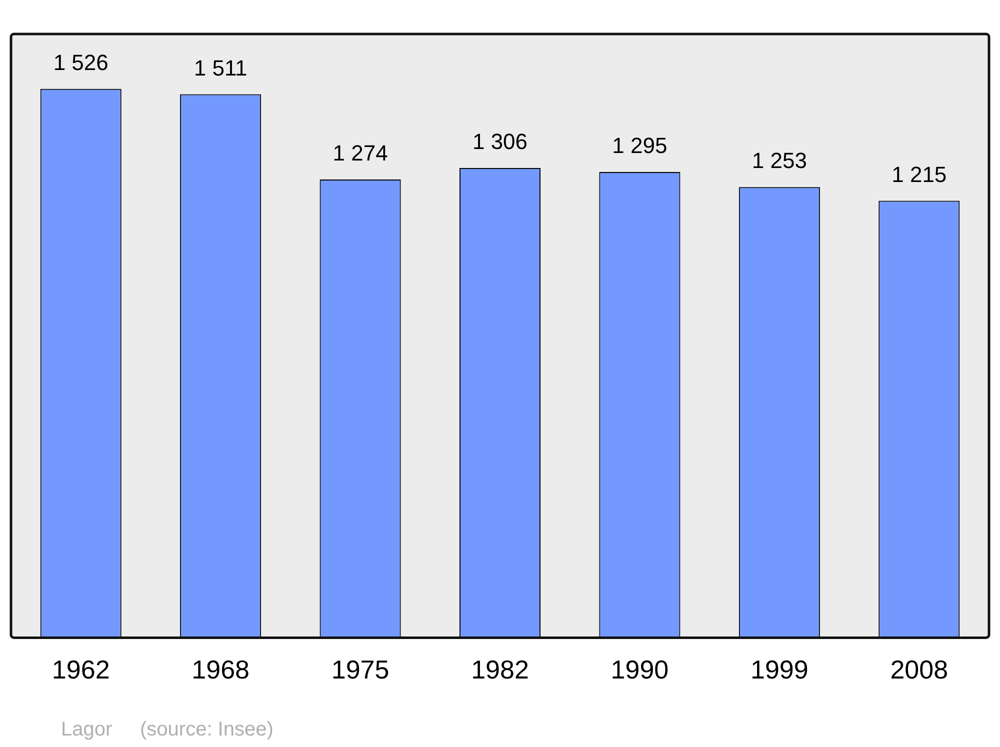  I want to click on data-label: 1 295, so click(640, 145).